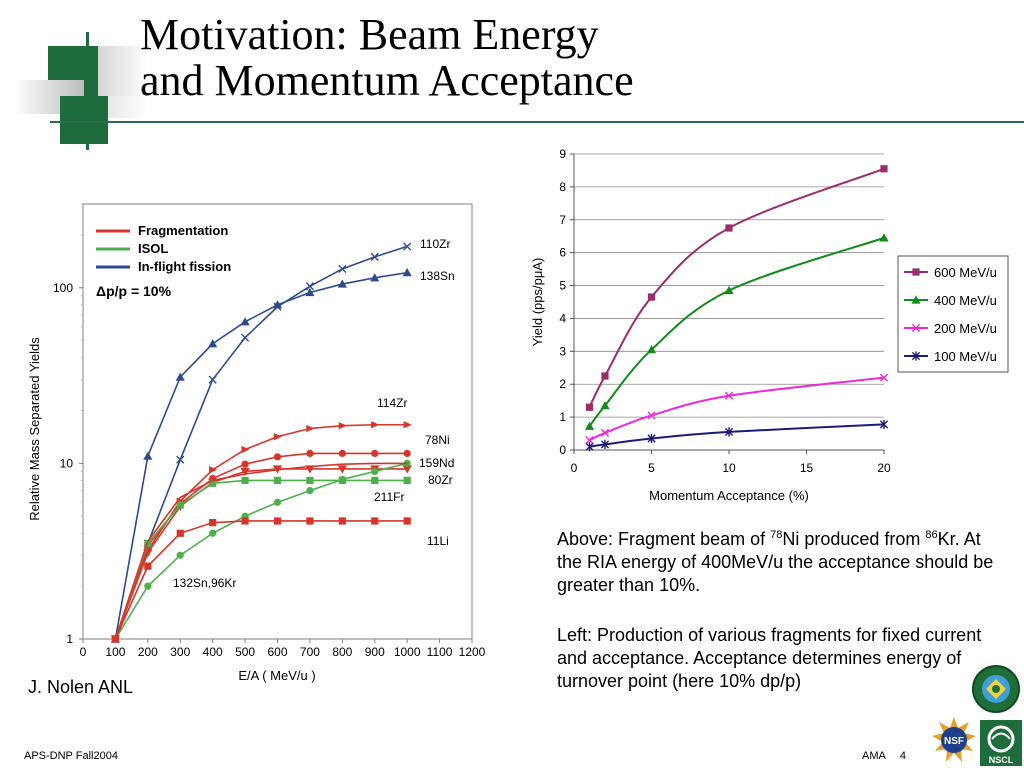 The height and width of the screenshot is (768, 1024). I want to click on series-label: 211Fr, so click(389, 497).